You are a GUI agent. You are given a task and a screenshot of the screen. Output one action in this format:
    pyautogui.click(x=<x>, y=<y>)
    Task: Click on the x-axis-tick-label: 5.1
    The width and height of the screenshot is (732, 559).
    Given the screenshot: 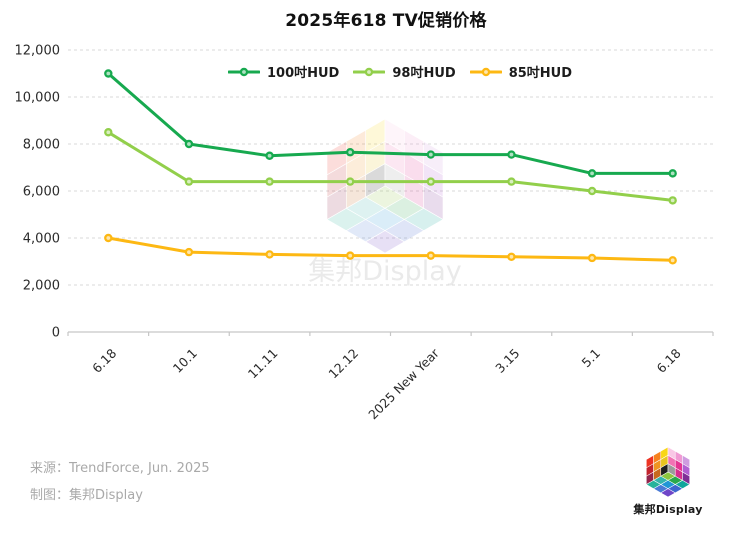 What is the action you would take?
    pyautogui.click(x=591, y=358)
    